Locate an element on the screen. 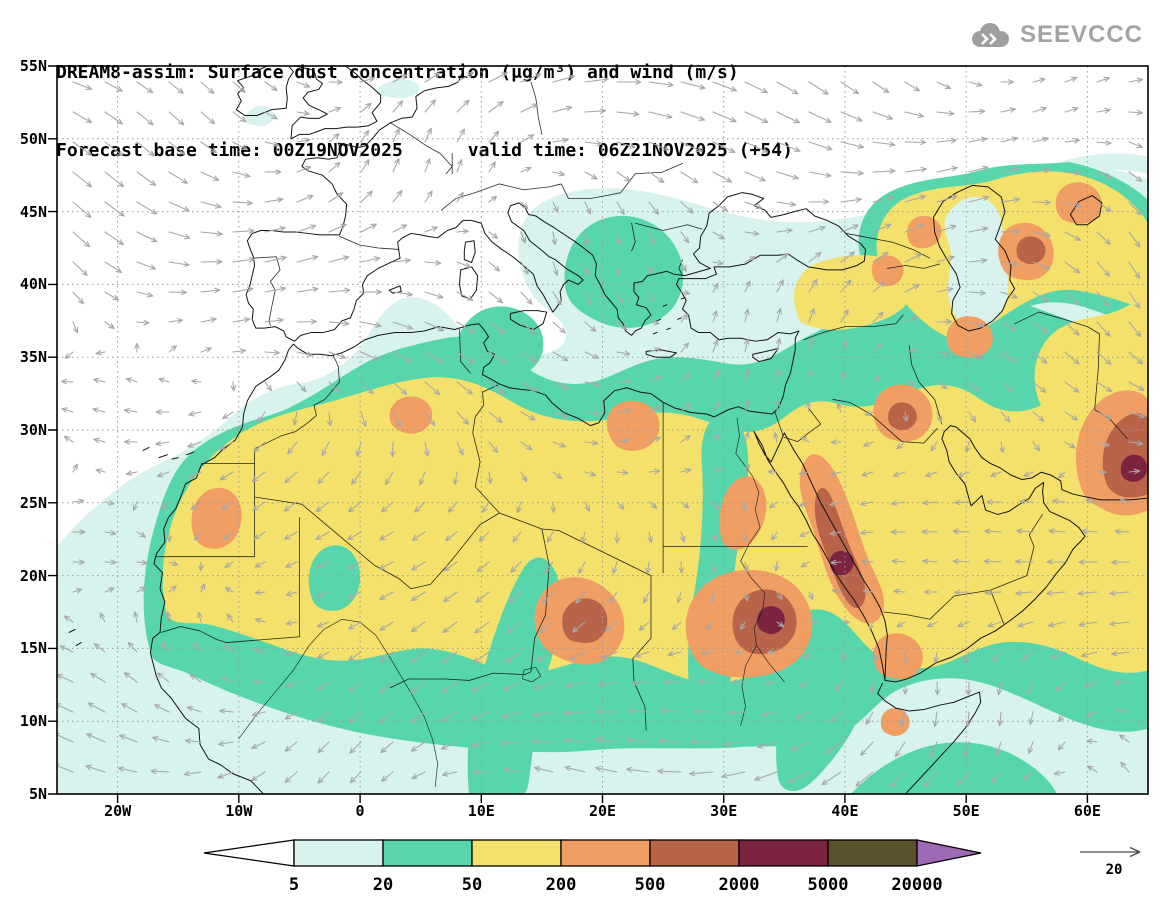 The image size is (1165, 907). x-axis-label: 10E is located at coordinates (481, 811).